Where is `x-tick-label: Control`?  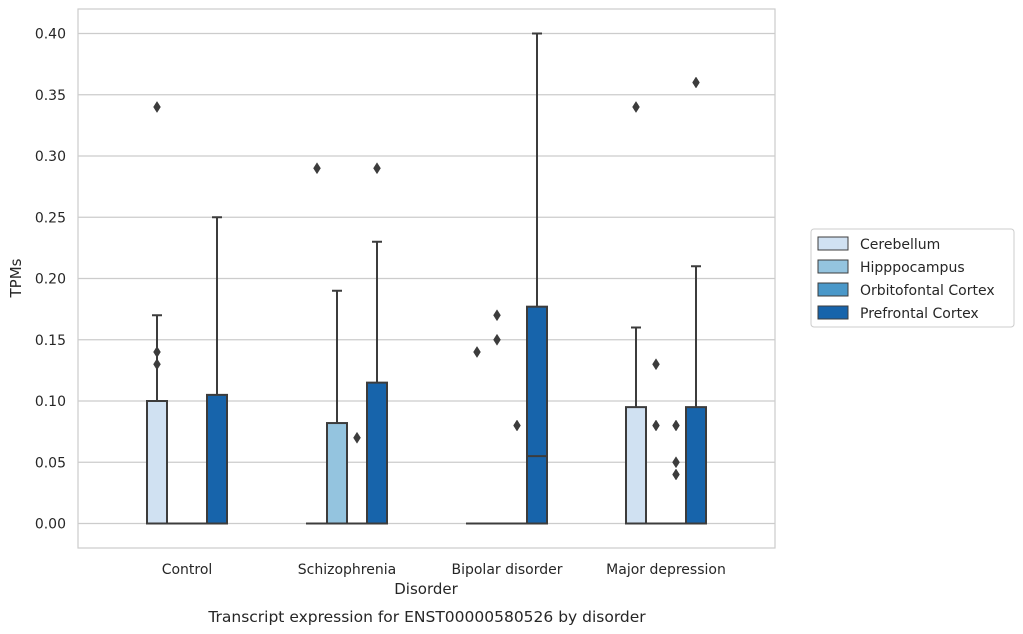
x-tick-label: Control is located at coordinates (187, 570).